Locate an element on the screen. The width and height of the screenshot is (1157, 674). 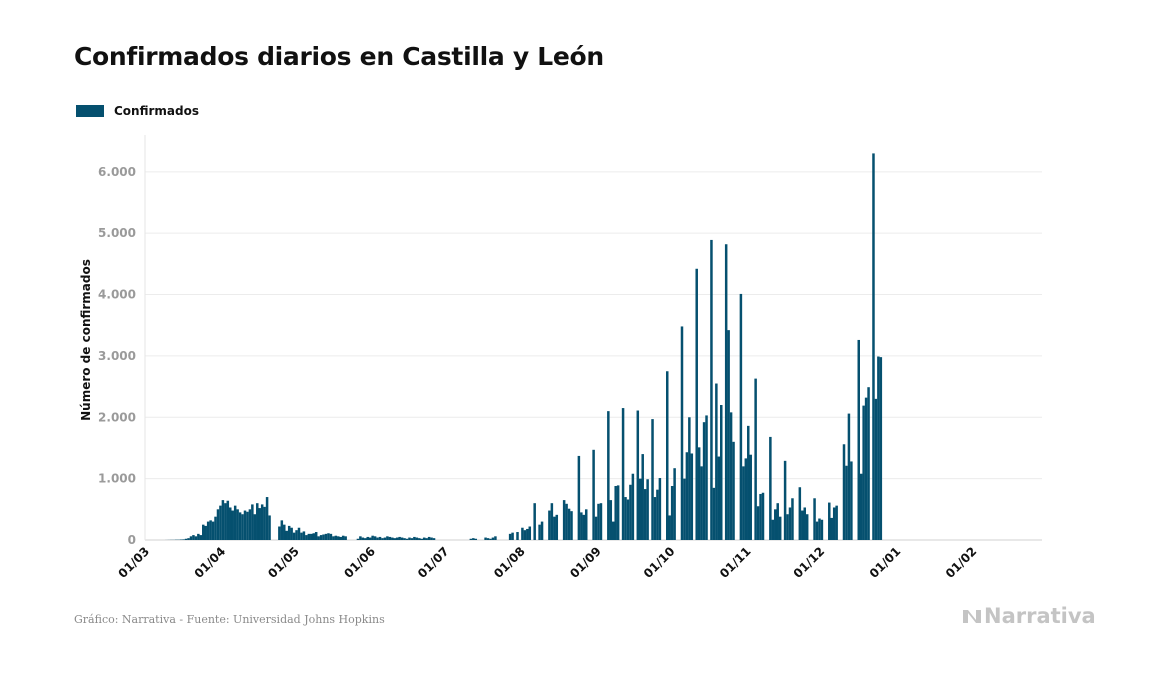
brand-name: Narrativa is located at coordinates (1040, 616).